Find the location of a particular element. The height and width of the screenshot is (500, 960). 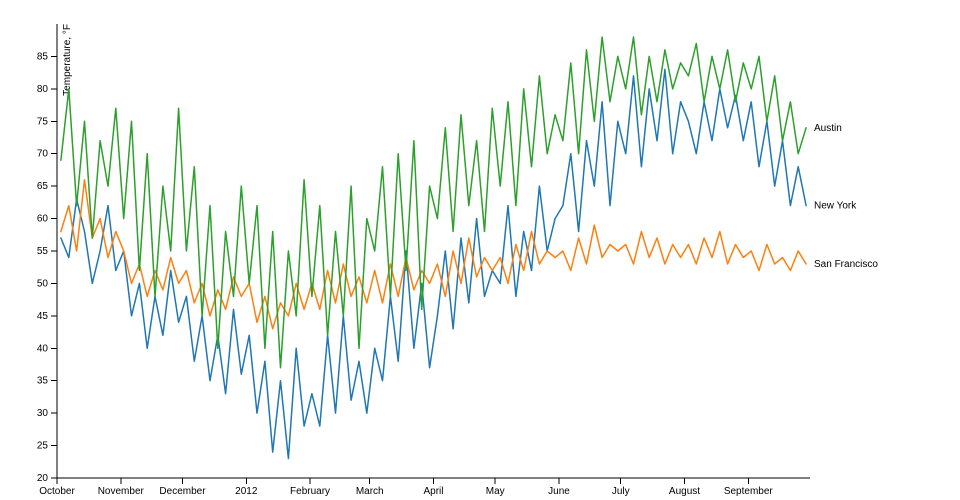

y-axis-tick-label: 60 is located at coordinates (43, 219).